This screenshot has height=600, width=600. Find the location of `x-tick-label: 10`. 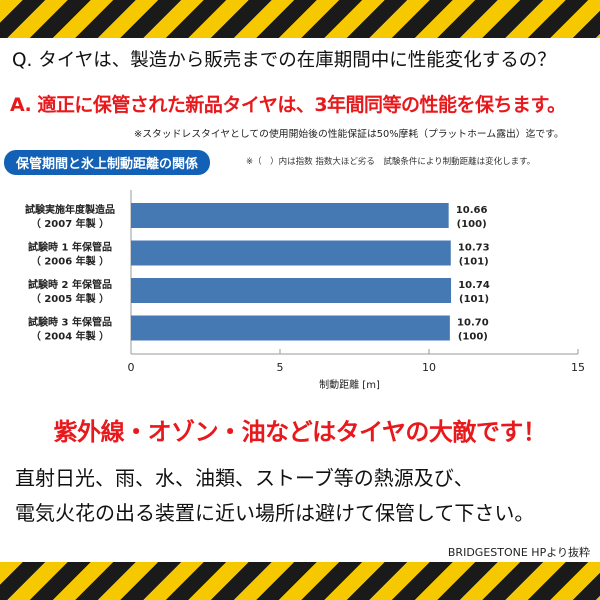

x-tick-label: 10 is located at coordinates (429, 367).